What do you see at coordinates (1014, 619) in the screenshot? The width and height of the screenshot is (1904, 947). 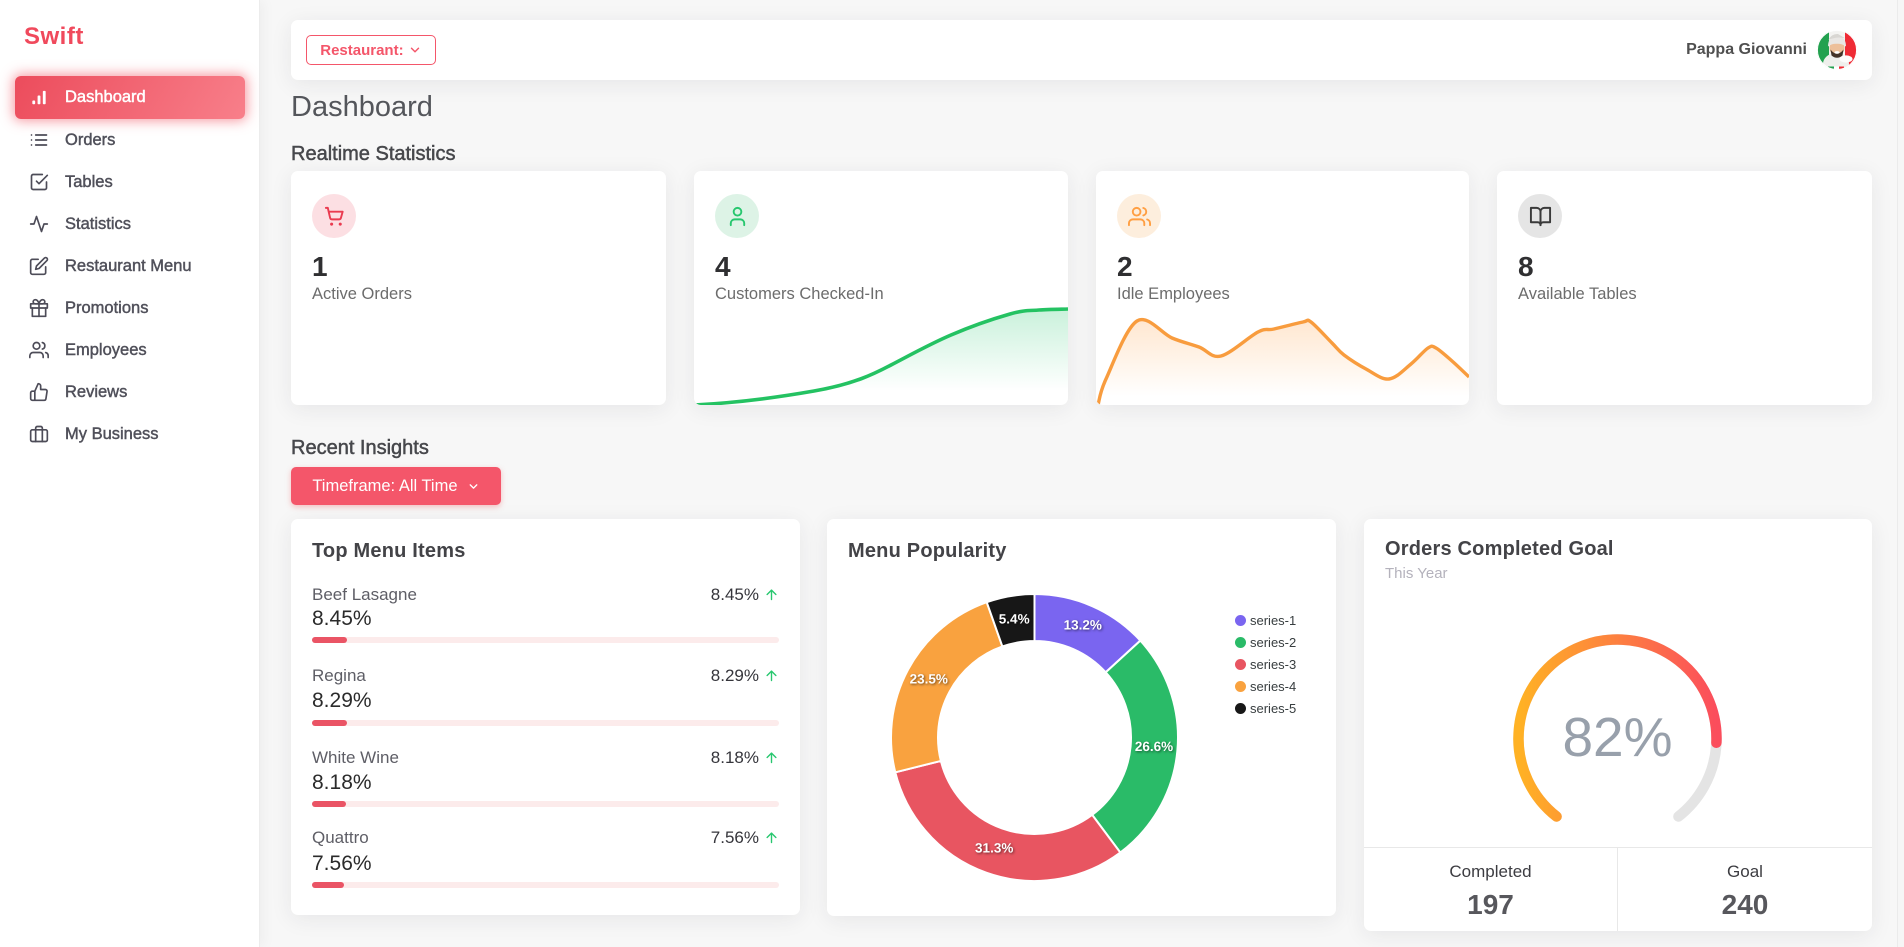 I see `svg-text: 5.4%` at bounding box center [1014, 619].